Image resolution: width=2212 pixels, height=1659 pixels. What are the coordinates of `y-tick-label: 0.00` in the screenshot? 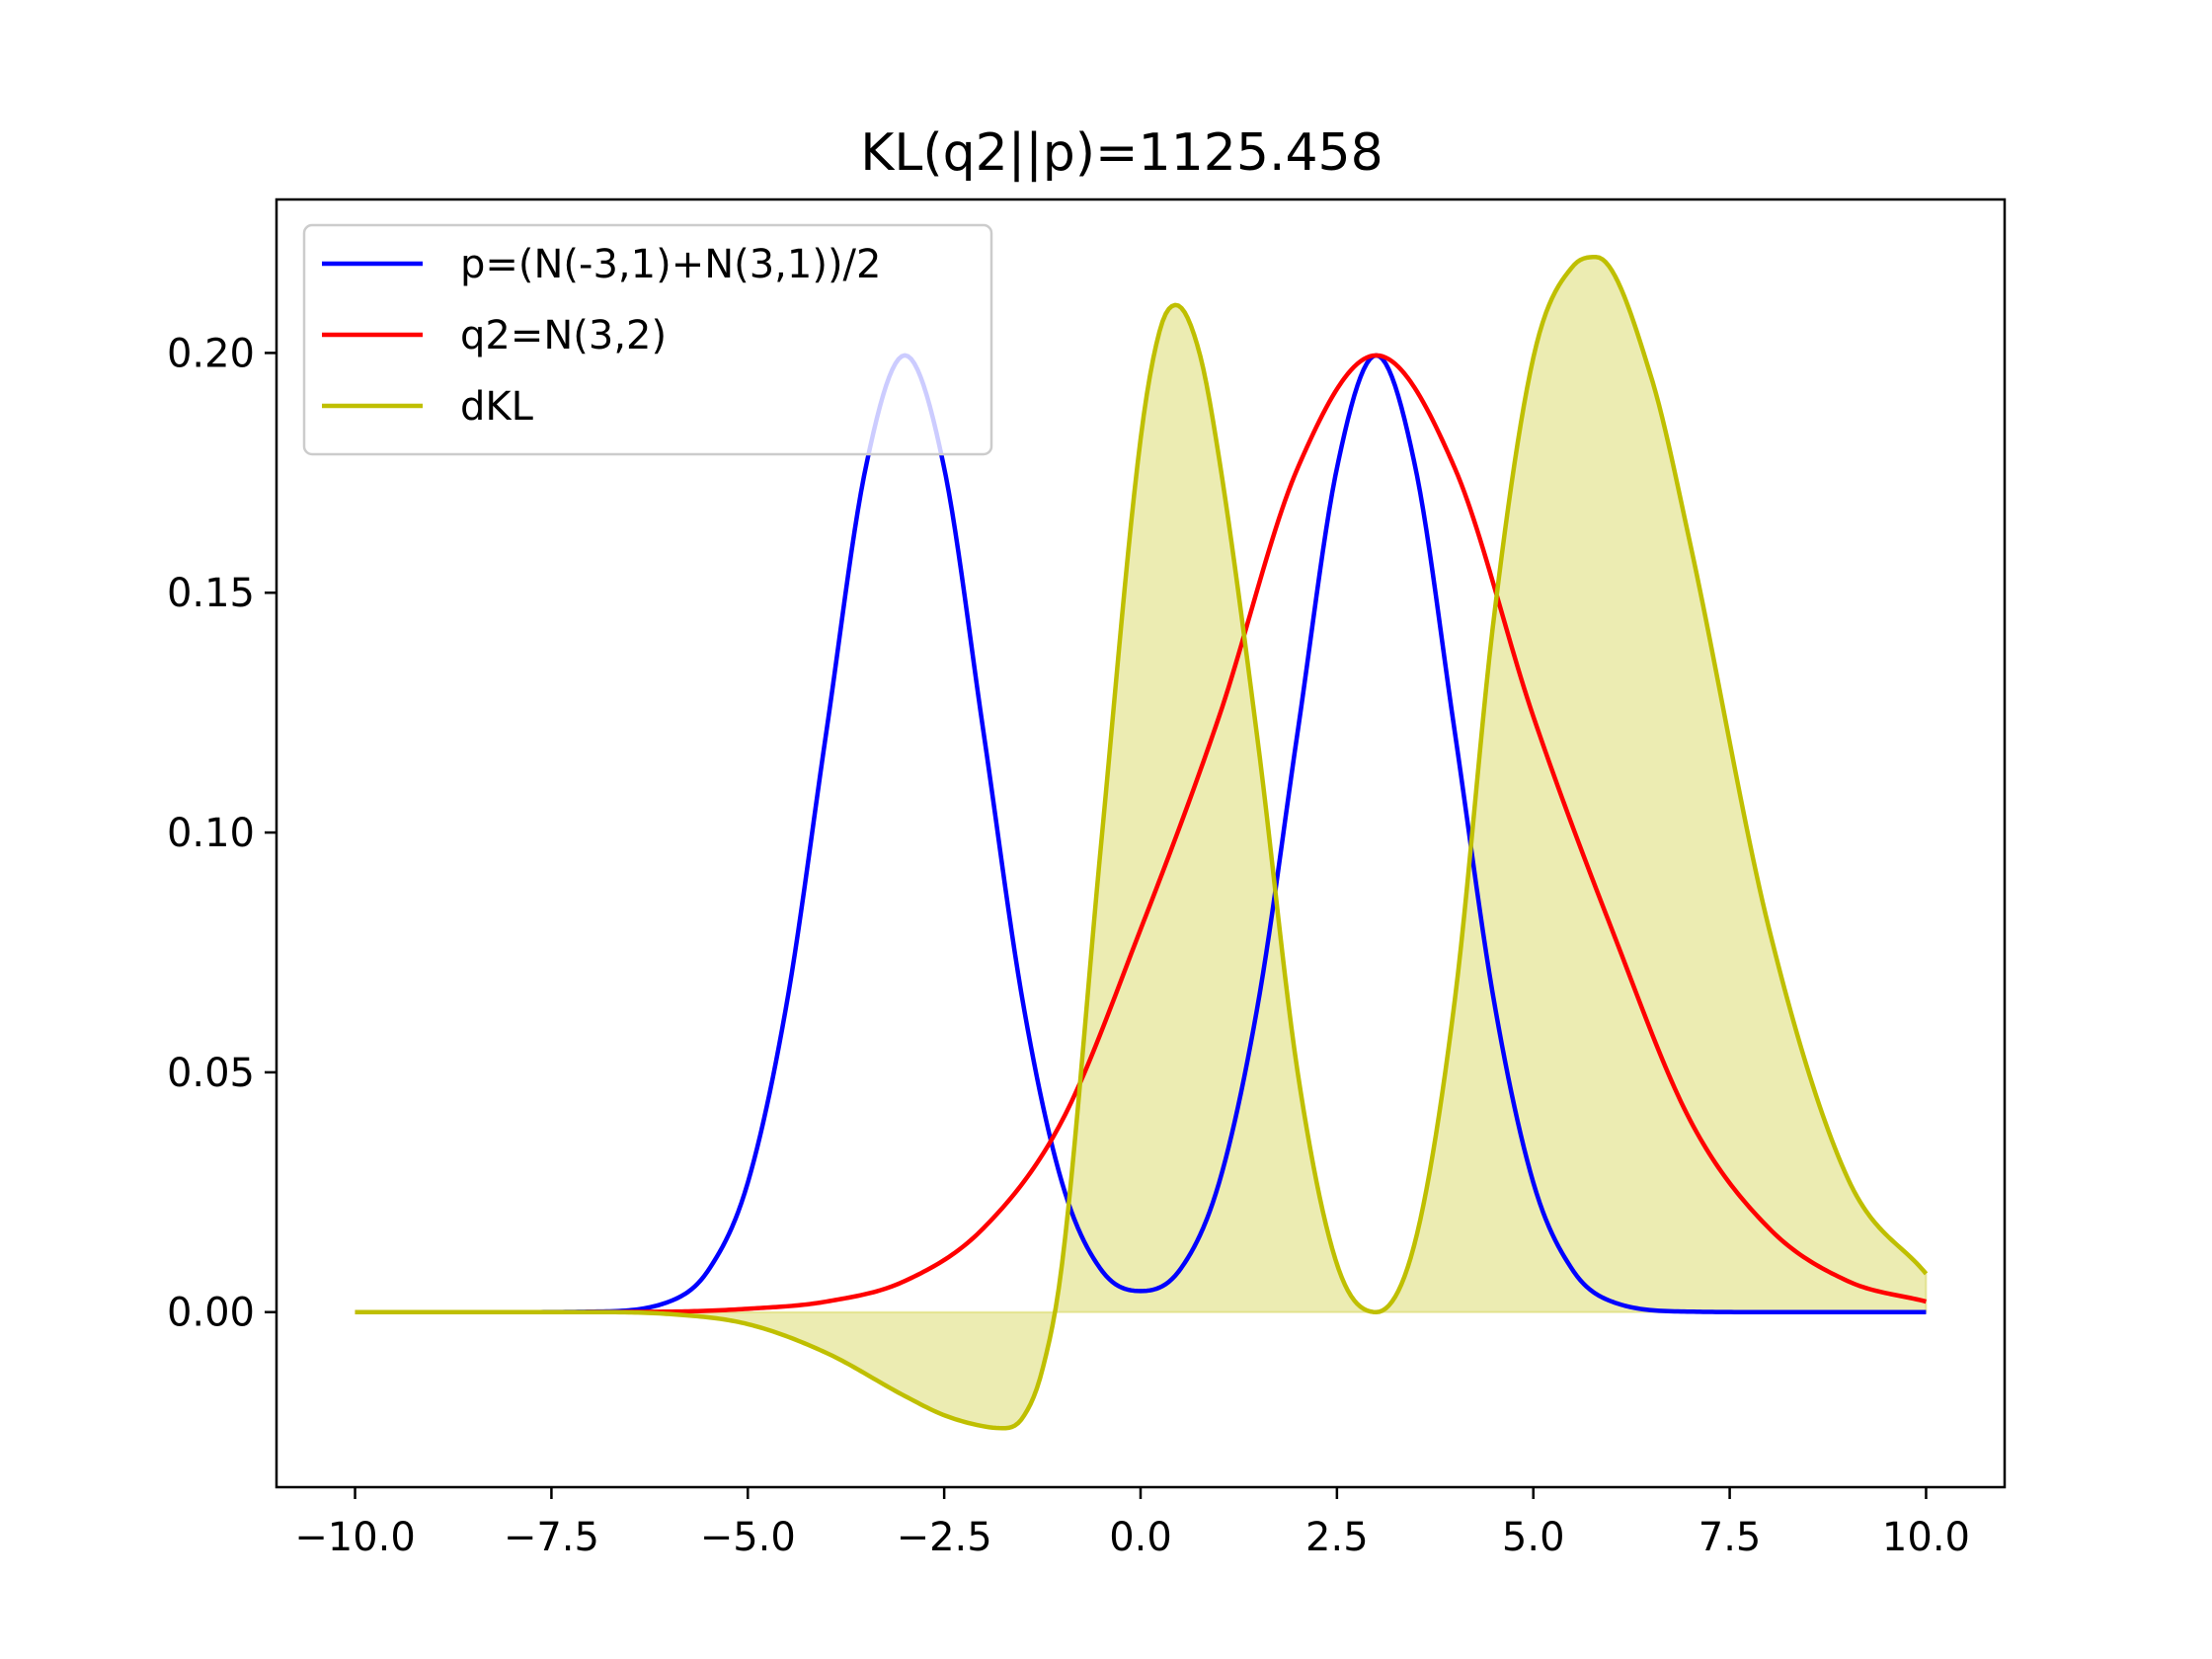 It's located at (211, 1313).